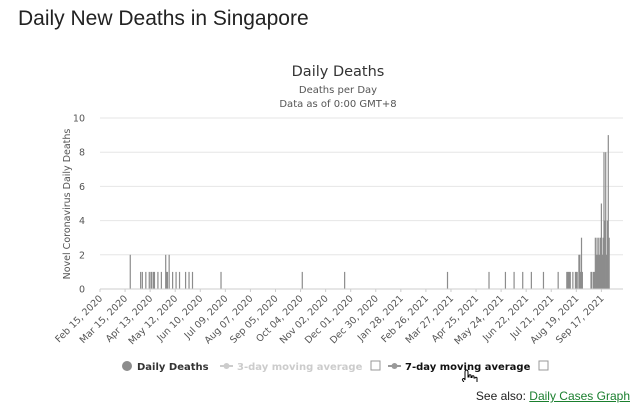  I want to click on legend-label-3-day-average: 3-day moving average, so click(300, 367).